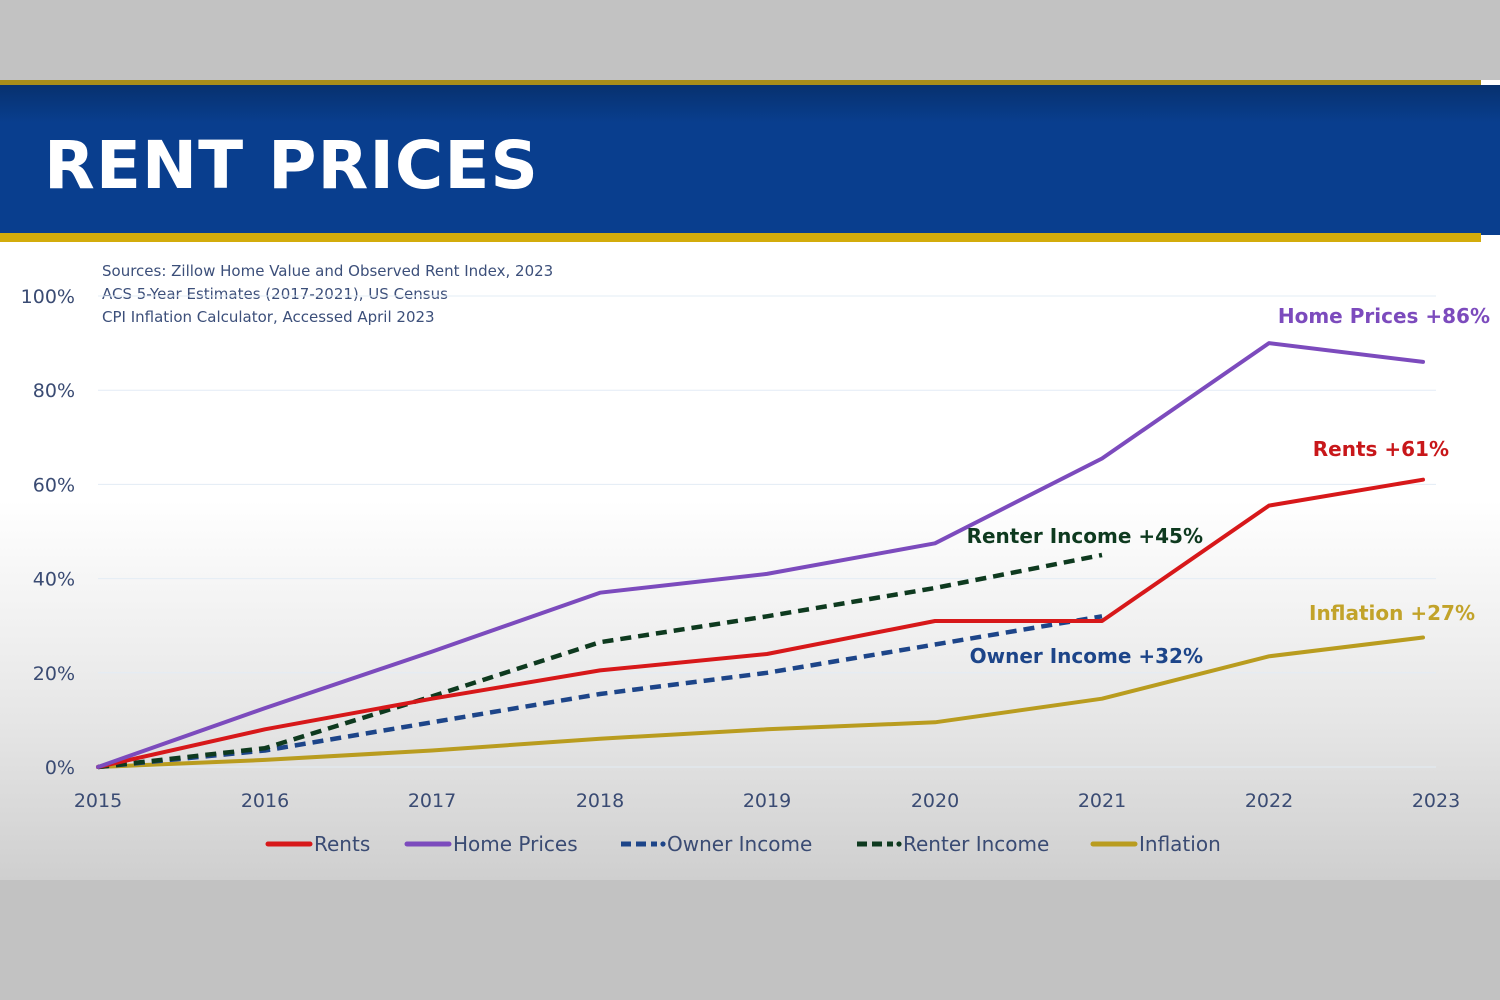 This screenshot has width=1500, height=1000. I want to click on legend-label: Owner Income, so click(739, 844).